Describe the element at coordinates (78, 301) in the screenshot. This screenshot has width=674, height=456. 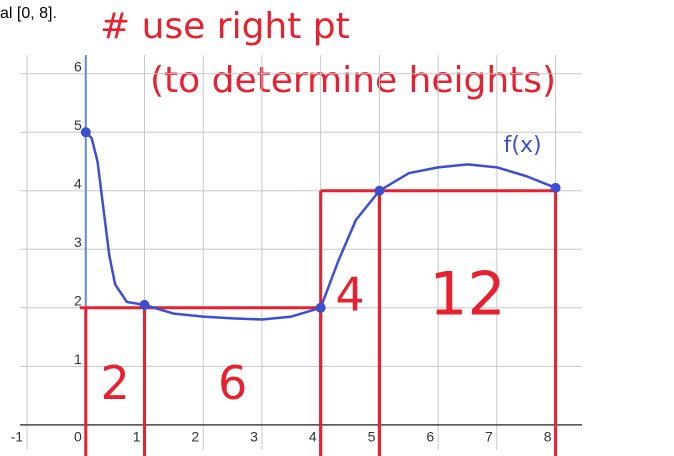
I see `y-tick-label: 2` at that location.